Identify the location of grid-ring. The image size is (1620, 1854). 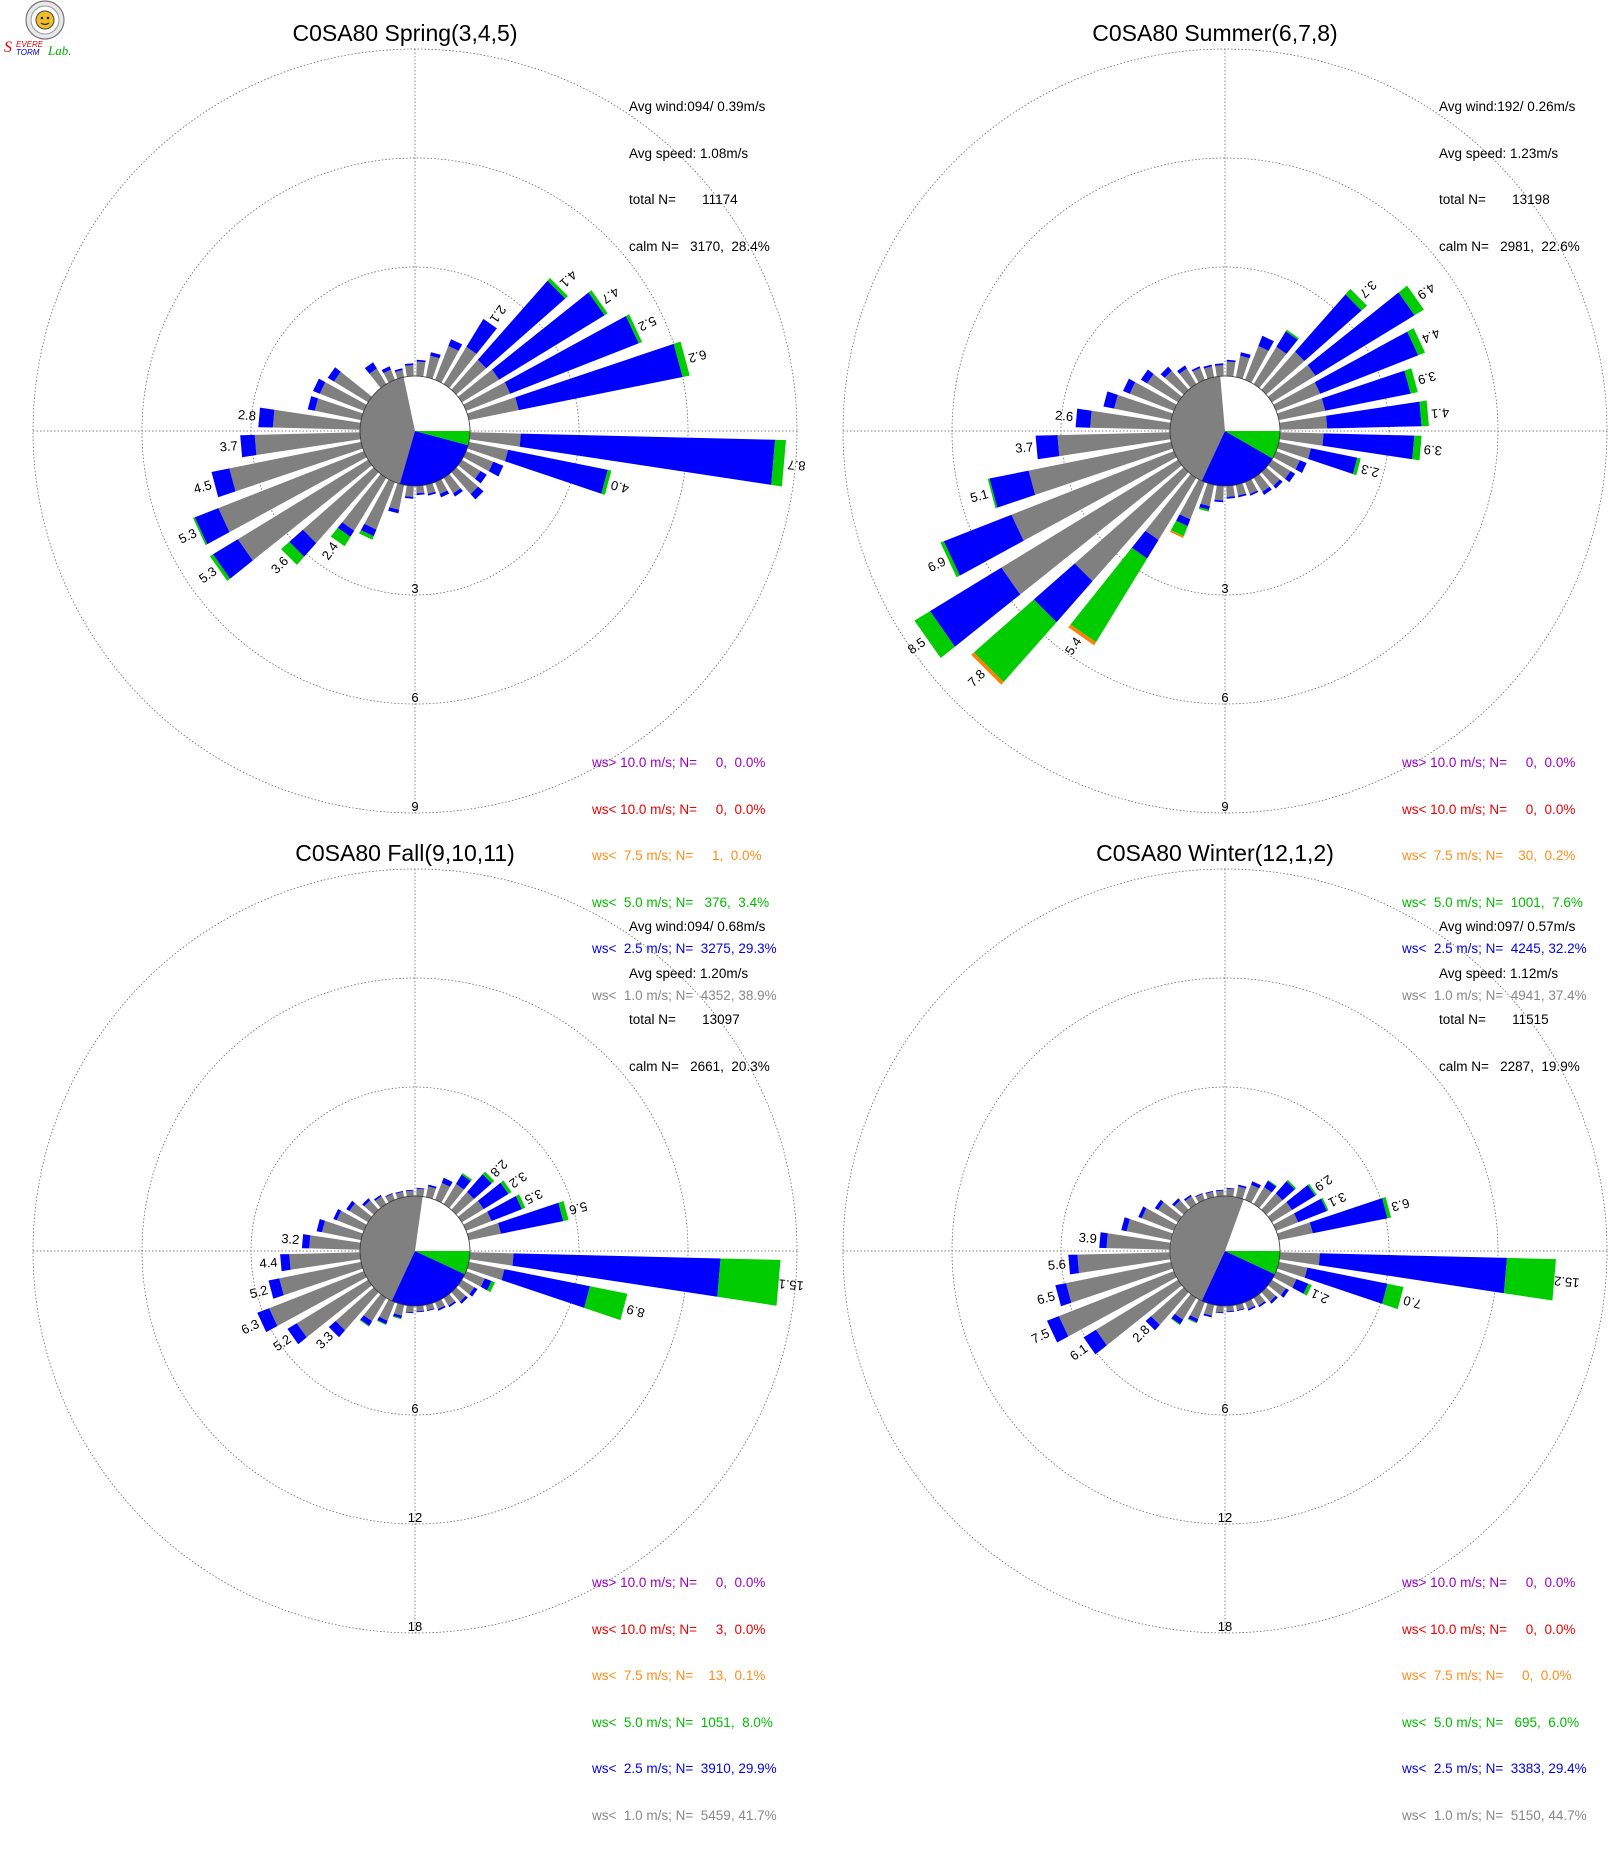
(415, 1251).